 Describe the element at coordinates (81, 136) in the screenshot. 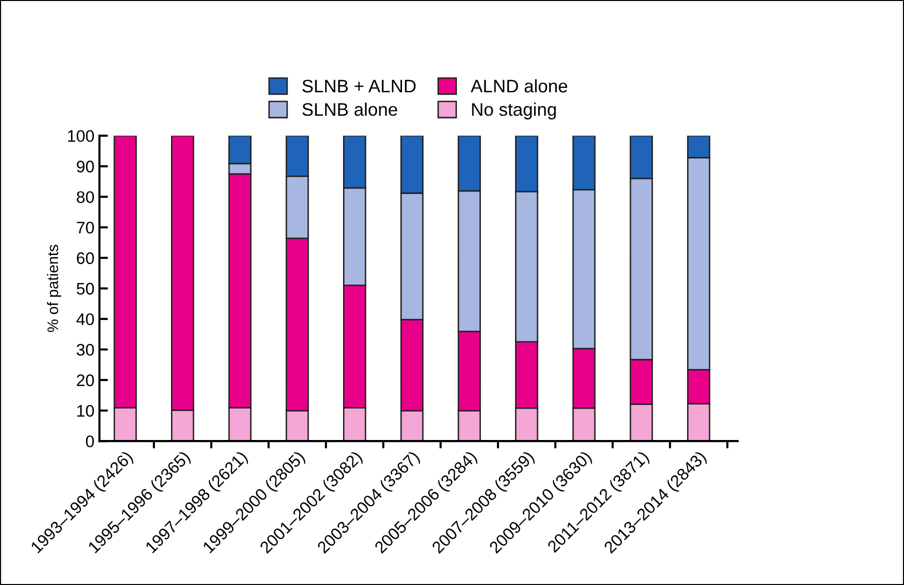

I see `y-tick-label: 100` at that location.